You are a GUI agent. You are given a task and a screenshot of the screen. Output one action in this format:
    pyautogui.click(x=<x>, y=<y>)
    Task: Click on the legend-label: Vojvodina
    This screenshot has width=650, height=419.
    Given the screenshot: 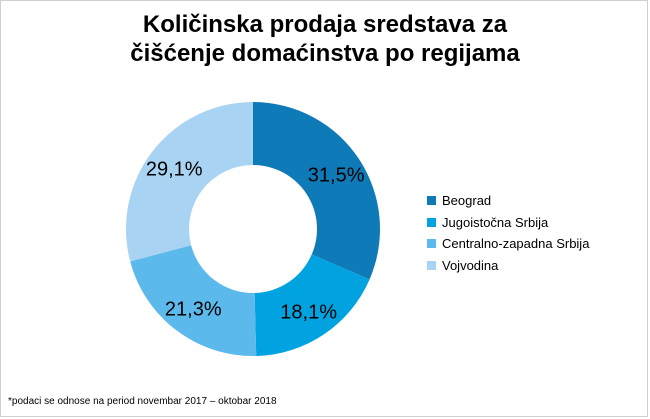 What is the action you would take?
    pyautogui.click(x=470, y=265)
    